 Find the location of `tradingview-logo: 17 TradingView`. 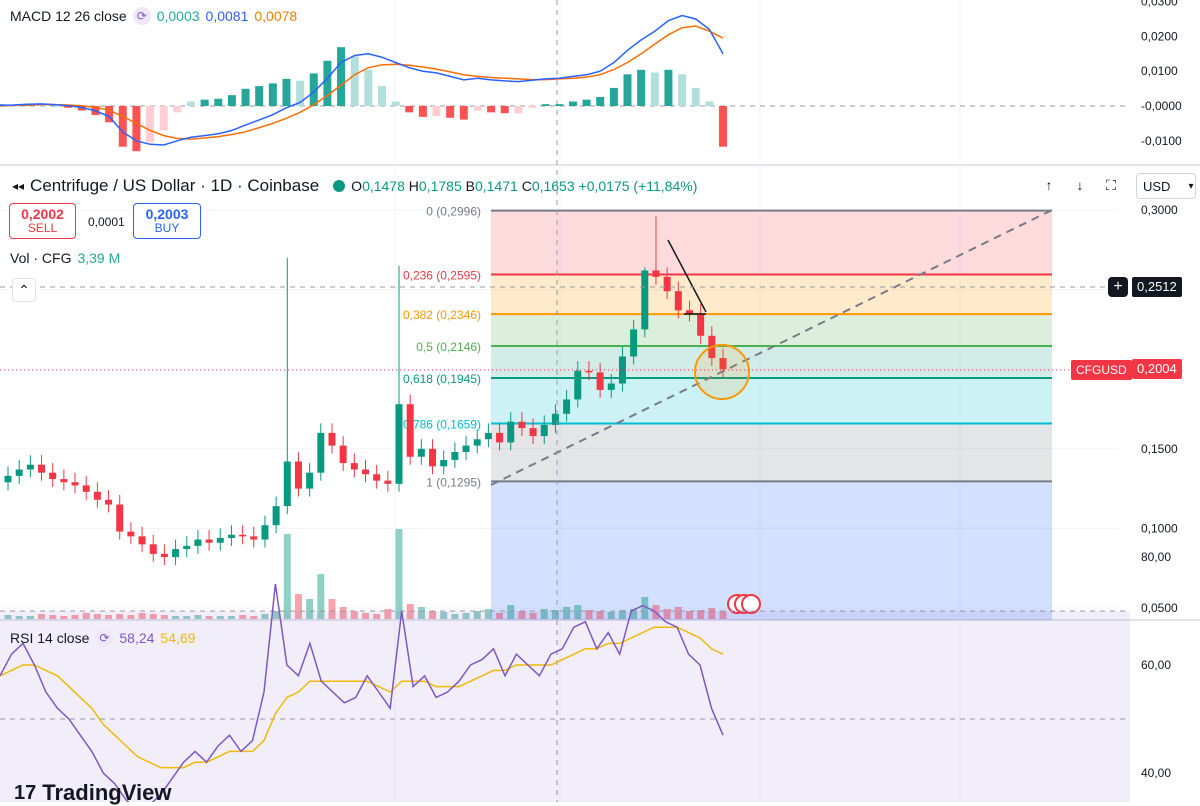

tradingview-logo: 17 TradingView is located at coordinates (92, 793).